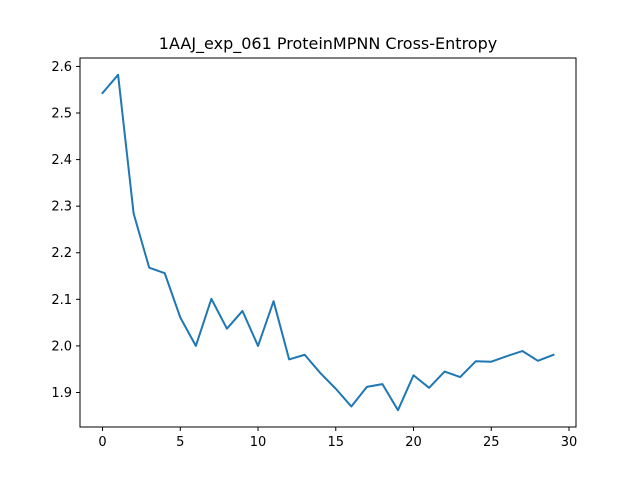 This screenshot has width=640, height=480. What do you see at coordinates (180, 442) in the screenshot?
I see `x-tick-label: 5` at bounding box center [180, 442].